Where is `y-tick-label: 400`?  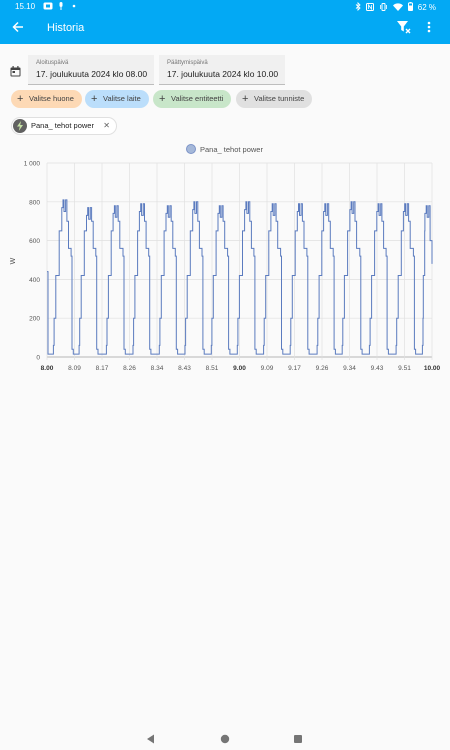 y-tick-label: 400 is located at coordinates (34, 280).